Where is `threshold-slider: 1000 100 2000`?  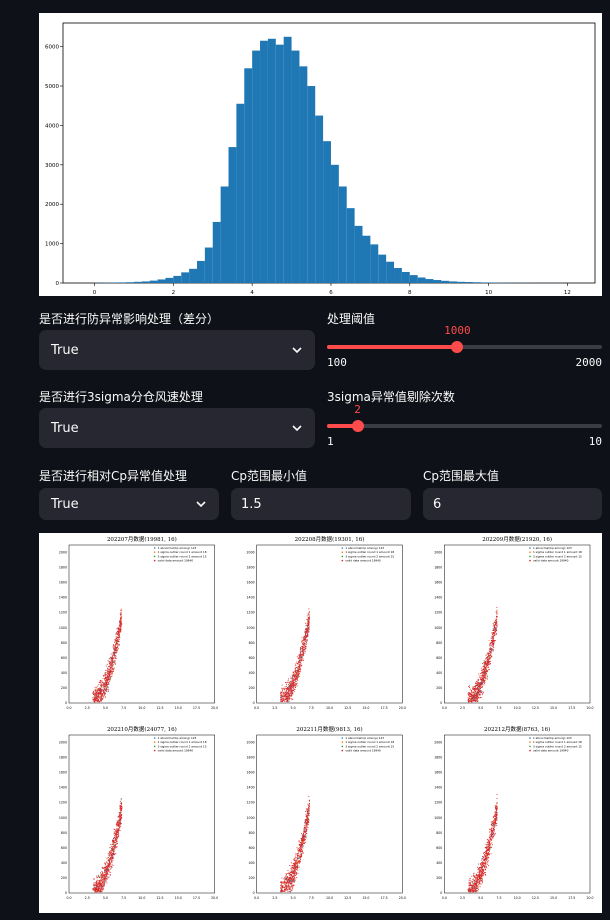 threshold-slider: 1000 100 2000 is located at coordinates (464, 346).